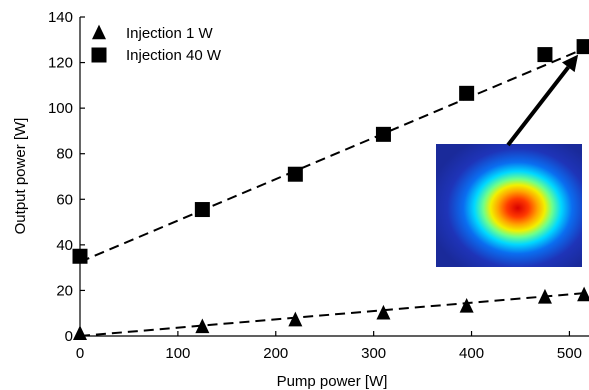  I want to click on annotation-arrow-shaft, so click(538, 106).